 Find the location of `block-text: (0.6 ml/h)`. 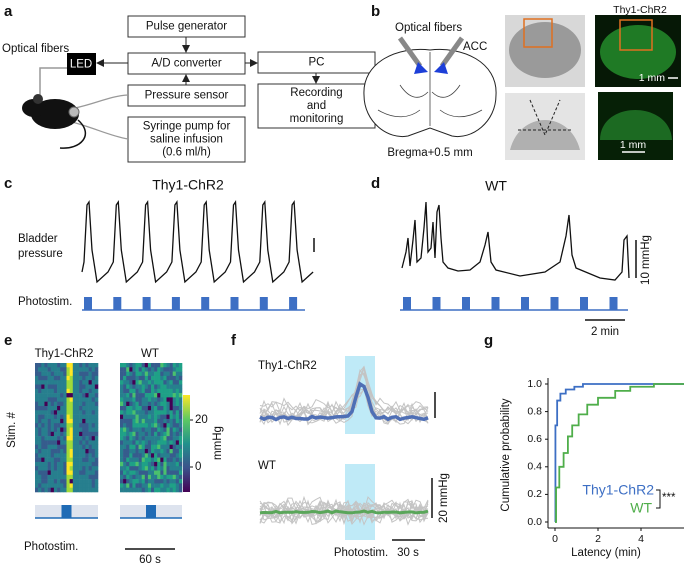

block-text: (0.6 ml/h) is located at coordinates (186, 153).